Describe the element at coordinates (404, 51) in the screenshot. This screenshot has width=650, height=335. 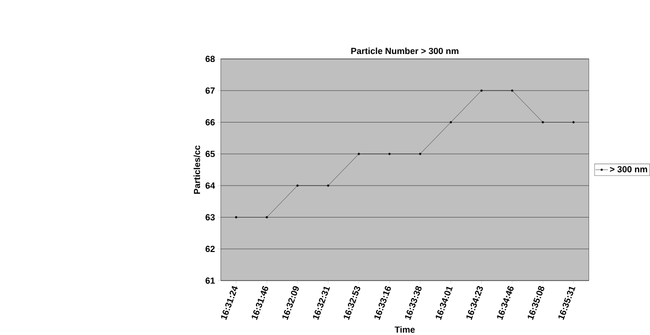
I see `chart-title: Particle Number > 300 nm` at that location.